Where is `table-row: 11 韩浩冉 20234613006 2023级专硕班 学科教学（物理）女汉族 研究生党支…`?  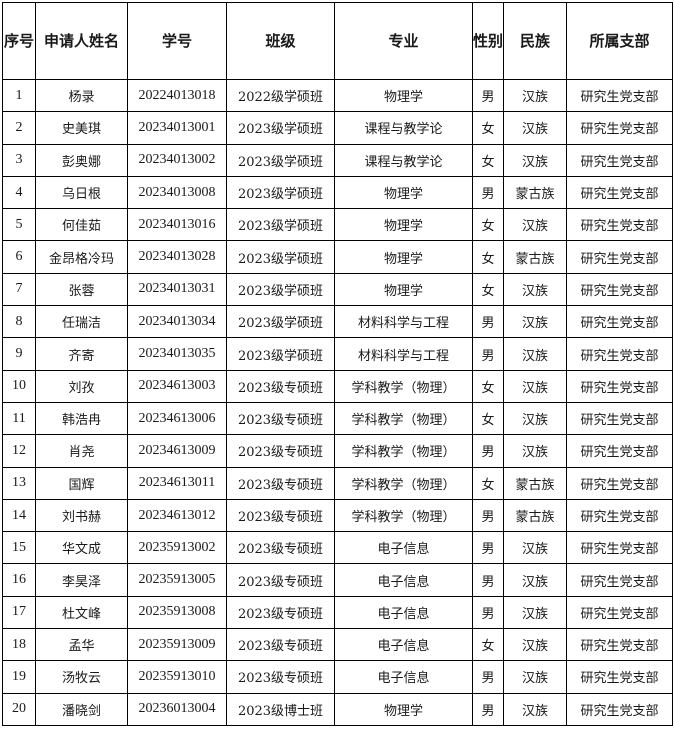 table-row: 11 韩浩冉 20234613006 2023级专硕班 学科教学（物理）女汉族 研究生党支… is located at coordinates (337, 418).